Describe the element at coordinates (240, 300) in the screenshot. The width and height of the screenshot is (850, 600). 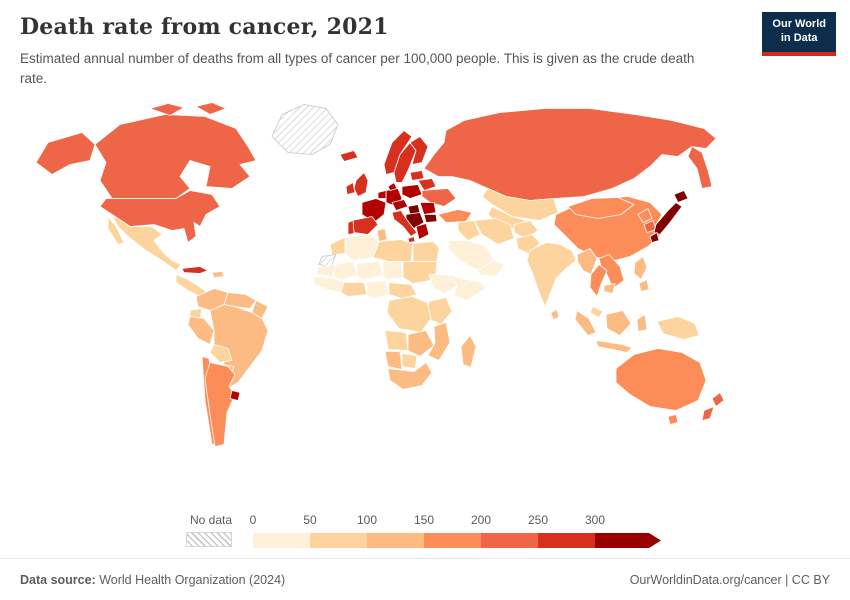
I see `country-venezuela` at that location.